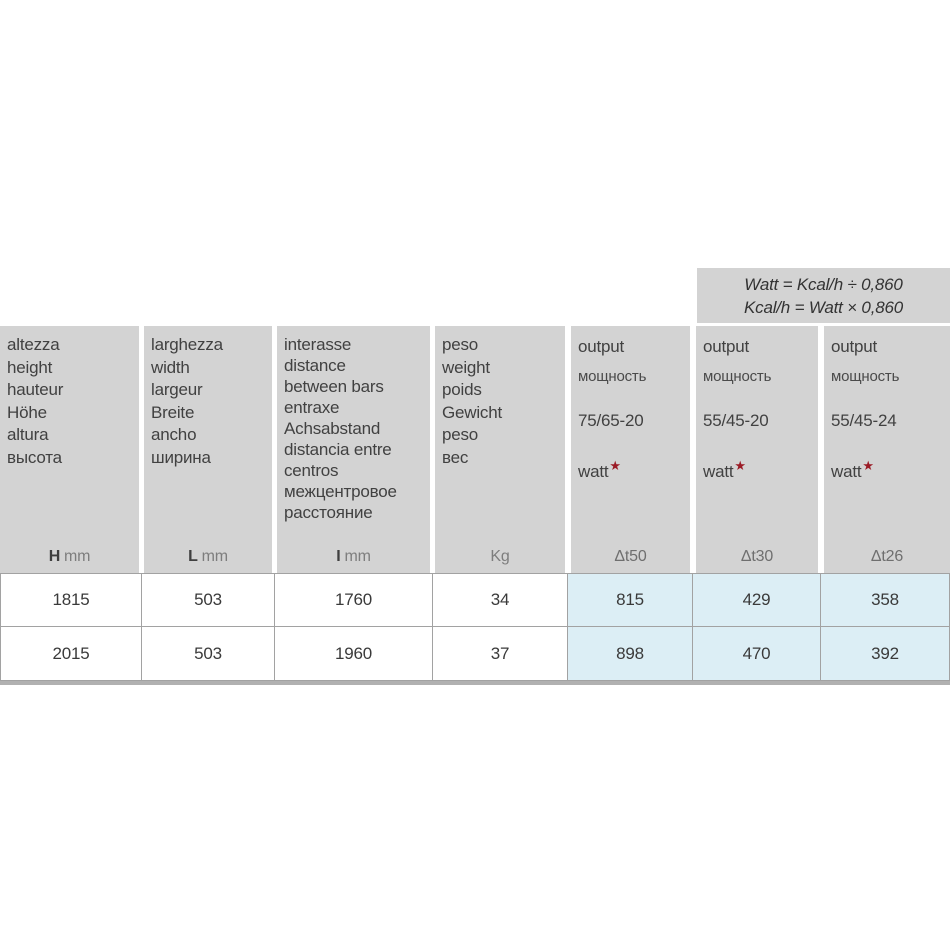  What do you see at coordinates (736, 420) in the screenshot?
I see `output-regime: 55/45-20` at bounding box center [736, 420].